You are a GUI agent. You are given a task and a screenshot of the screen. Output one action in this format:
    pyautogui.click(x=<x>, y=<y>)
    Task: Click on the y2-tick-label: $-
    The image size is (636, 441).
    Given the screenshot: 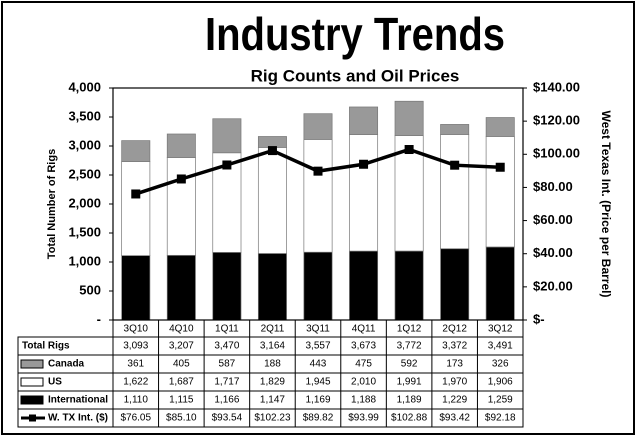 What is the action you would take?
    pyautogui.click(x=539, y=318)
    